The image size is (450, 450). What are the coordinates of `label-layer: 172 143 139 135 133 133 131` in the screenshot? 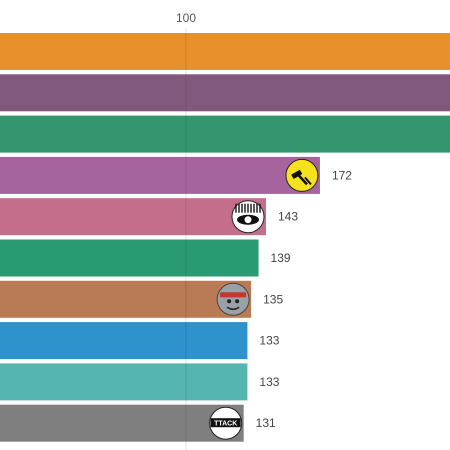 It's located at (304, 299).